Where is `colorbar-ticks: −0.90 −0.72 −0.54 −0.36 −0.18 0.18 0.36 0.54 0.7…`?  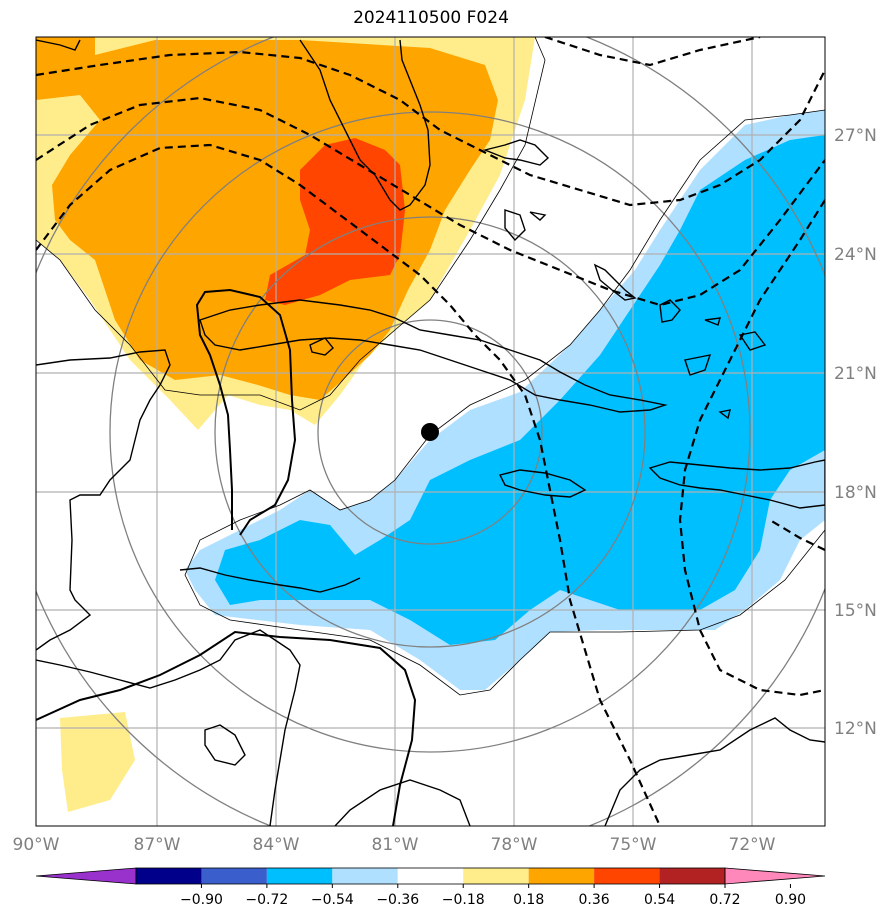
colorbar-ticks: −0.90 −0.72 −0.54 −0.36 −0.18 0.18 0.36 0.54 0.7… is located at coordinates (493, 896).